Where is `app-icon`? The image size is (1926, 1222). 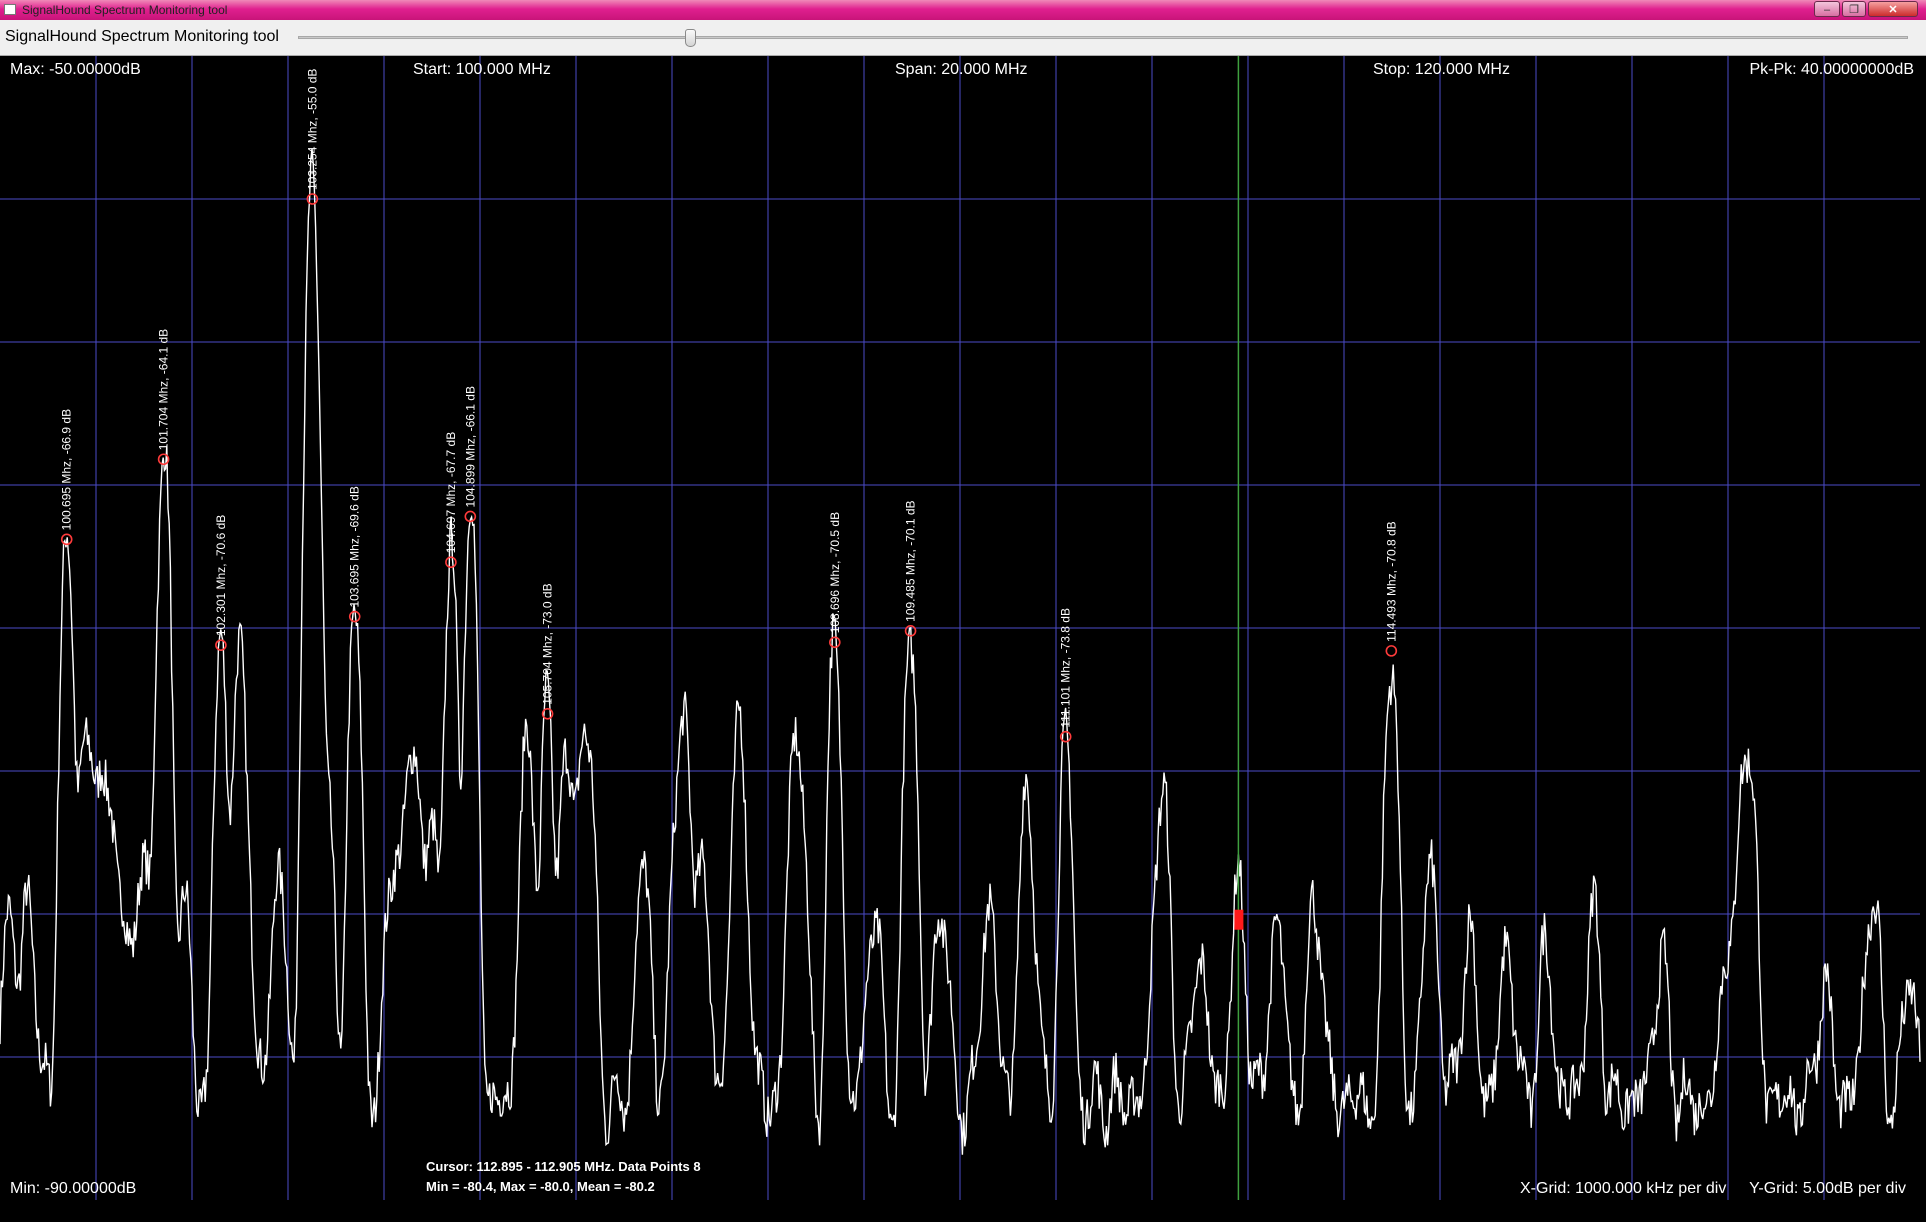
app-icon is located at coordinates (10, 9).